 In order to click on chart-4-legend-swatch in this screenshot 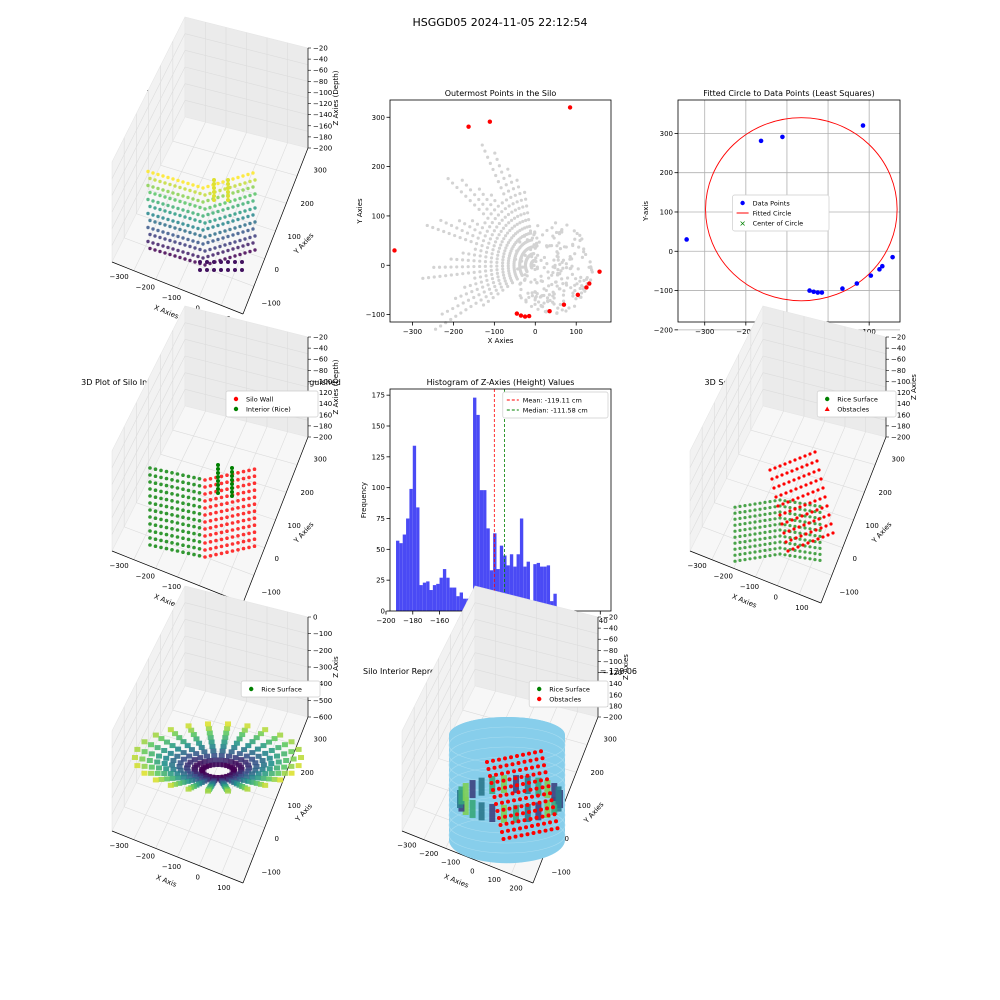, I will do `click(236, 399)`.